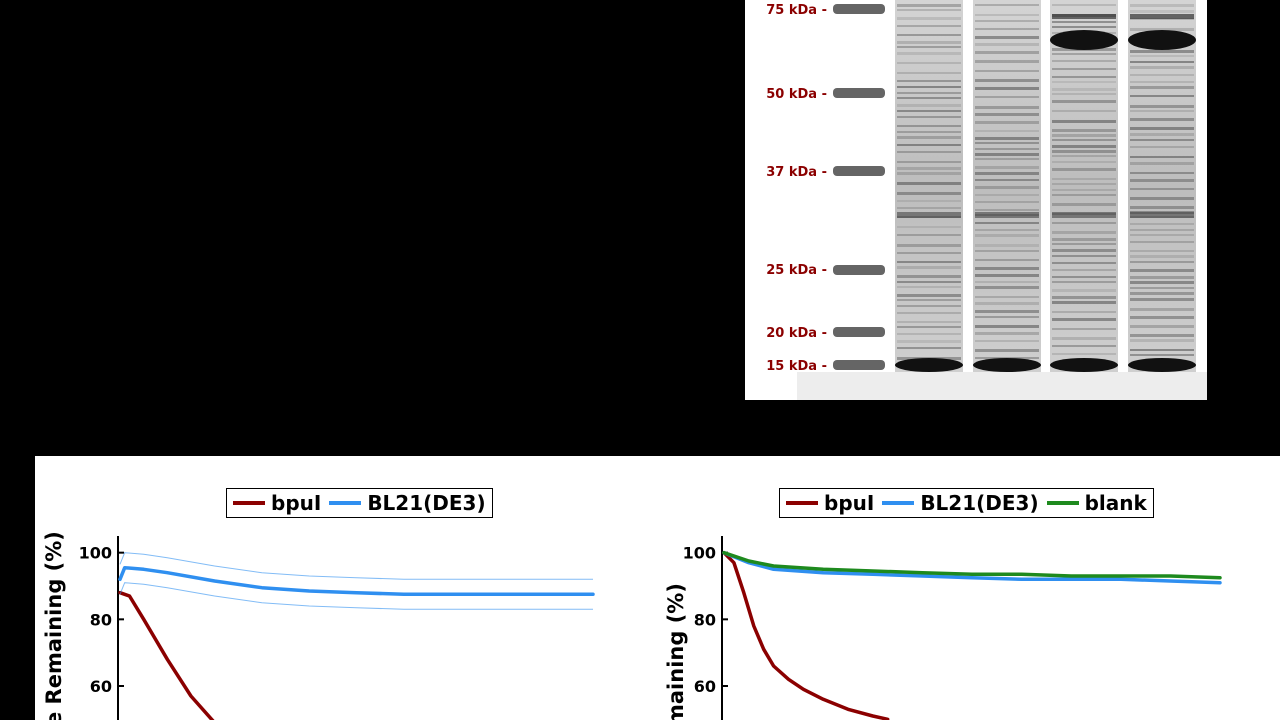  Describe the element at coordinates (979, 503) in the screenshot. I see `legend-label: BL21(DE3)` at that location.